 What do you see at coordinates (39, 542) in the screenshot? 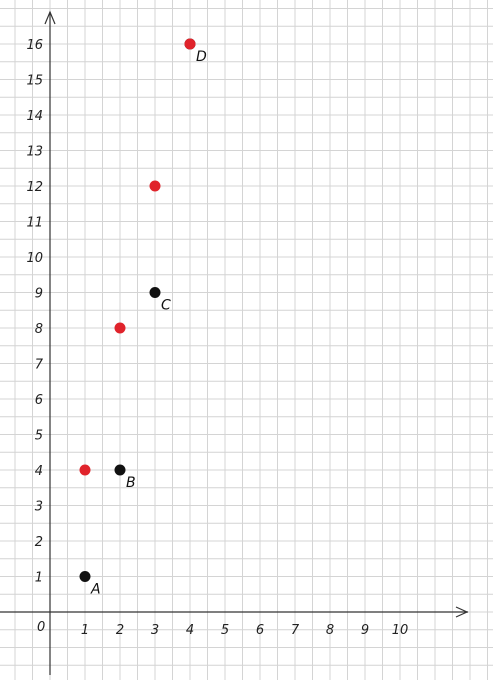
I see `y-tick-label: 2` at bounding box center [39, 542].